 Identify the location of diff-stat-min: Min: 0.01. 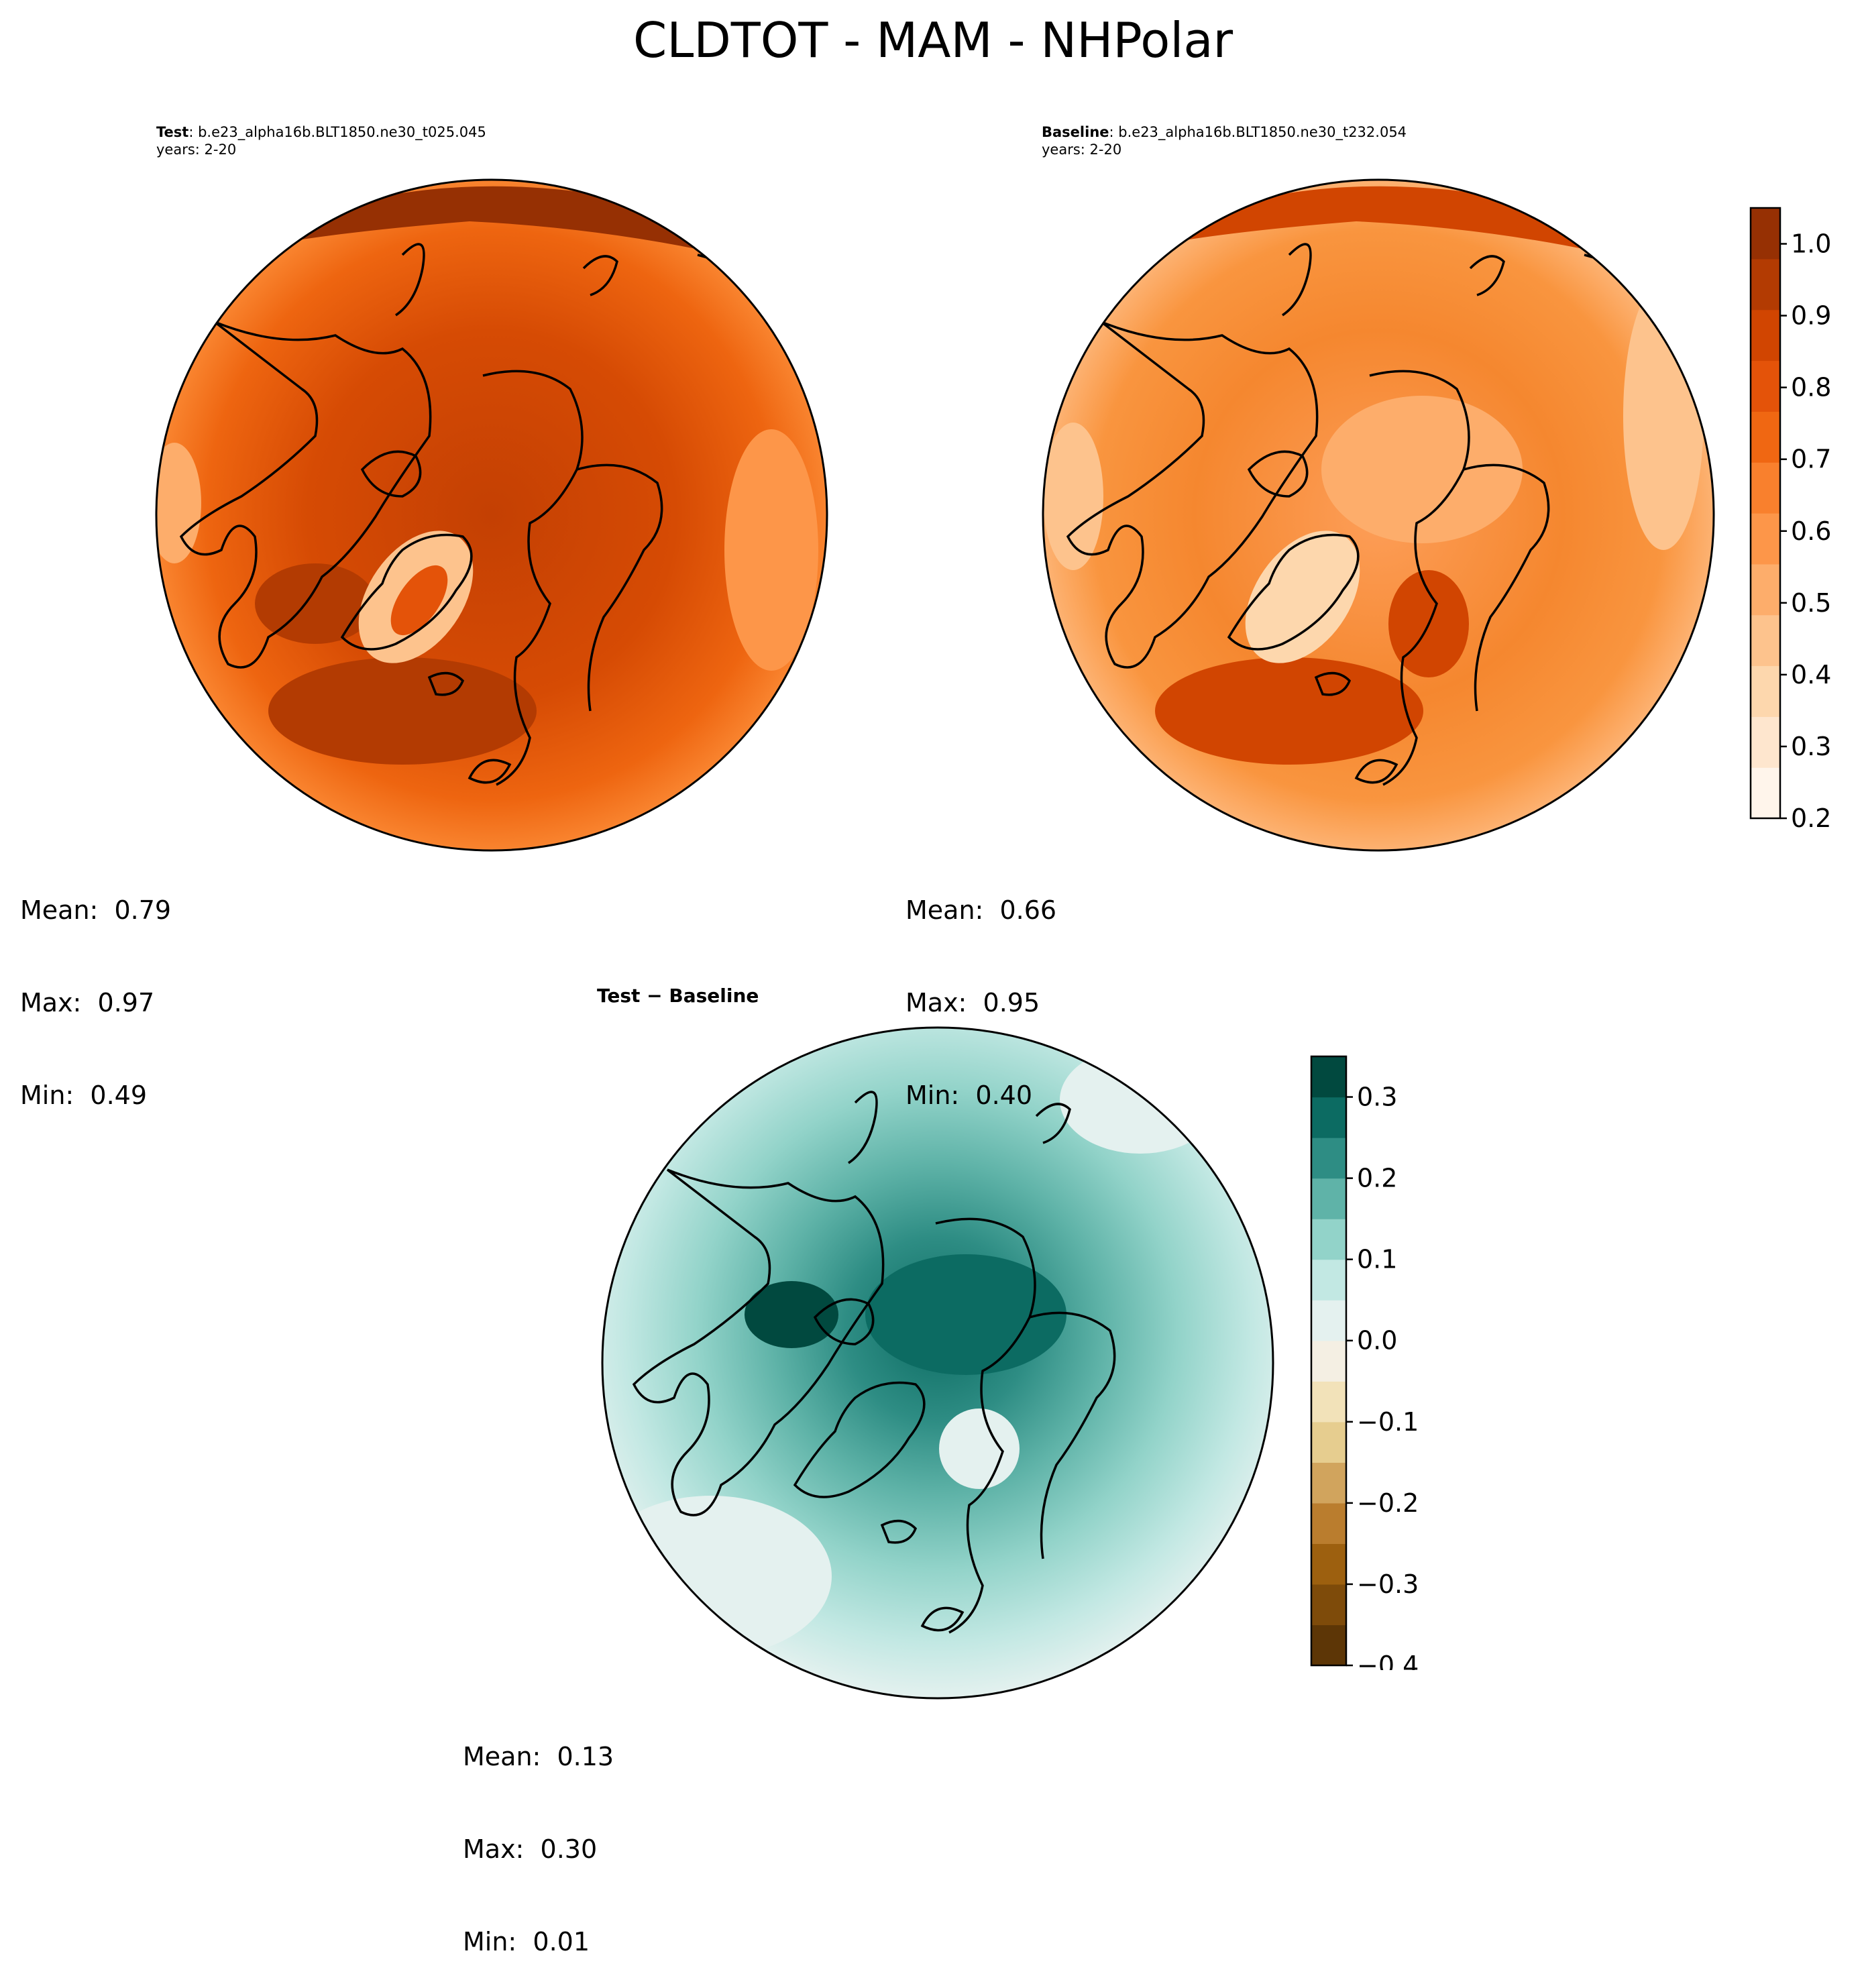
(526, 1942).